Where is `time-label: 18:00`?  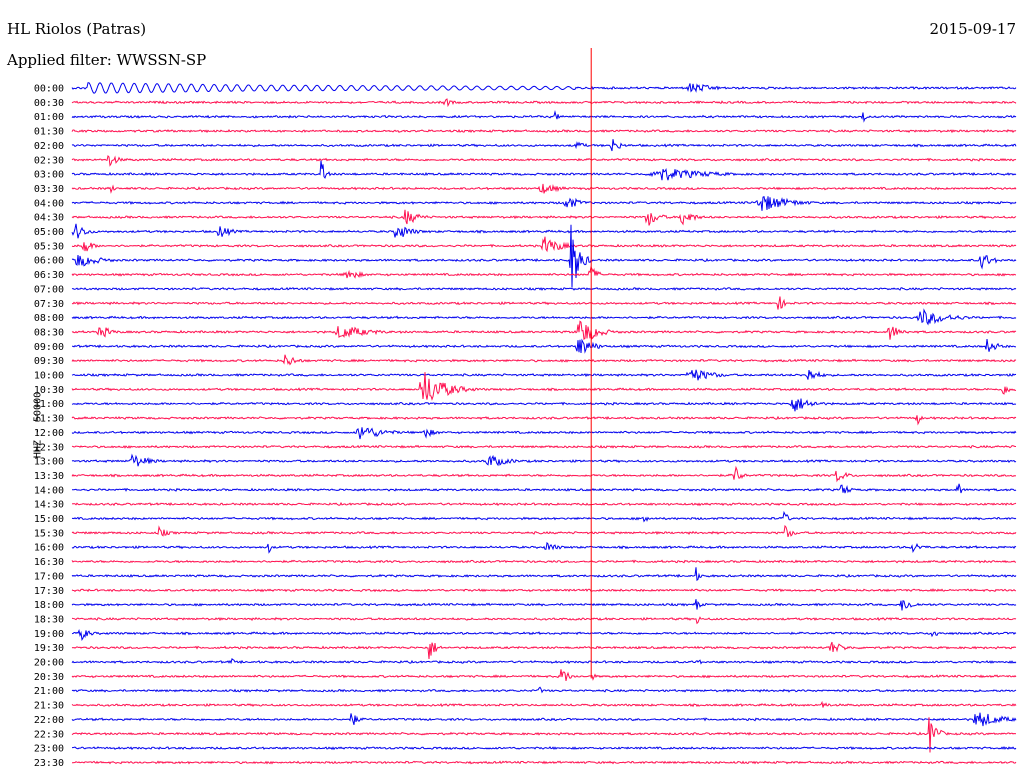 time-label: 18:00 is located at coordinates (49, 605).